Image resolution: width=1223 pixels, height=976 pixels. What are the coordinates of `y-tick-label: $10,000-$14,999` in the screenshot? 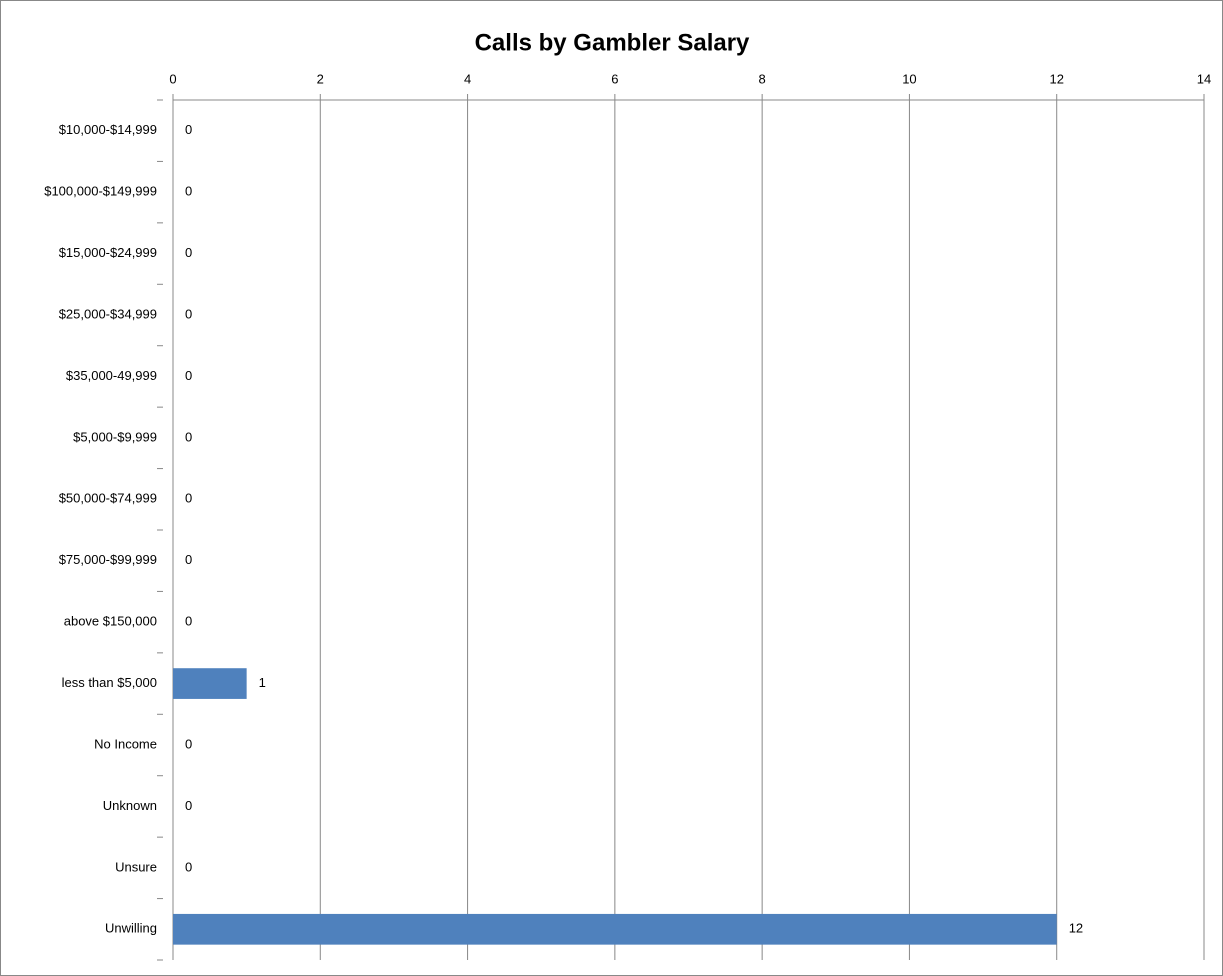 It's located at (108, 129).